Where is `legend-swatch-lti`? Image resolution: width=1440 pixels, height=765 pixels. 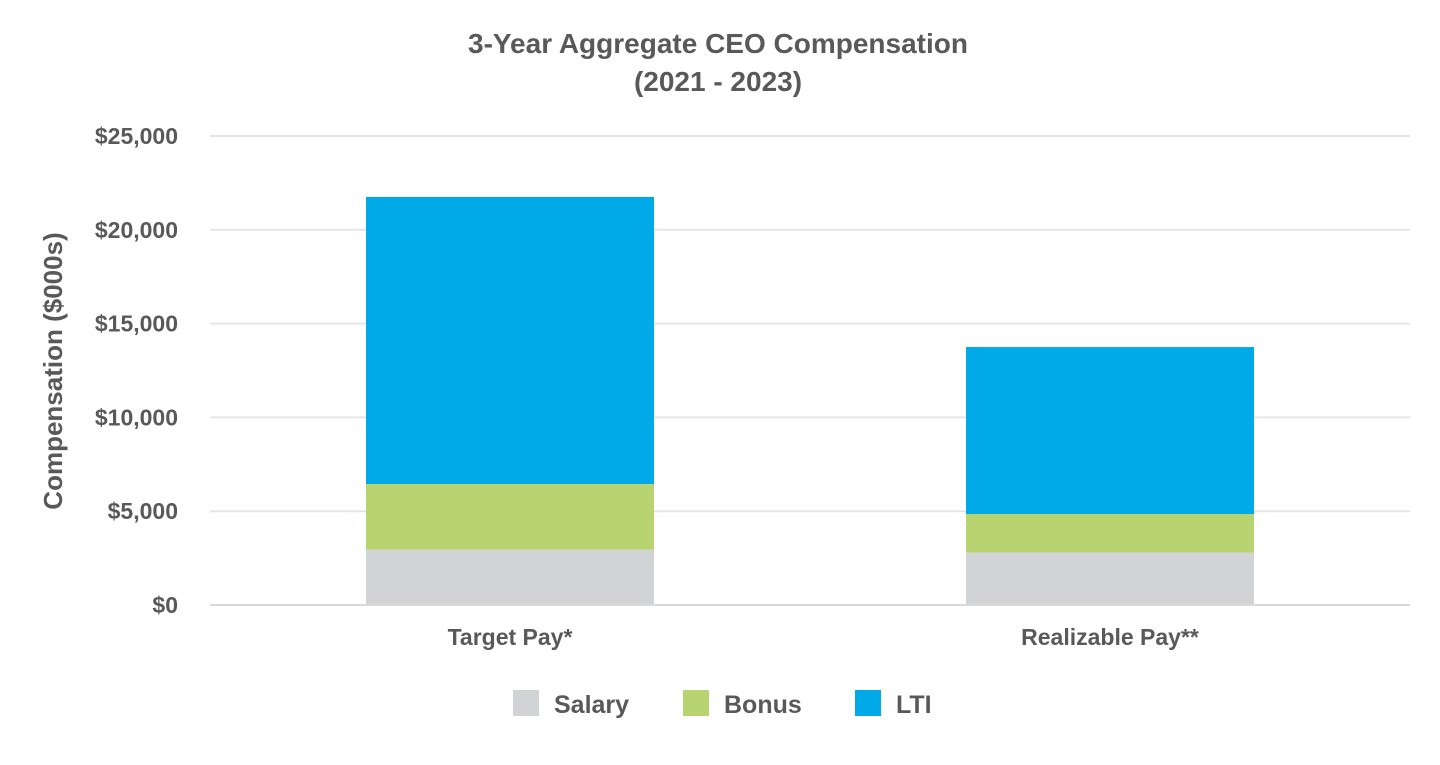 legend-swatch-lti is located at coordinates (868, 703).